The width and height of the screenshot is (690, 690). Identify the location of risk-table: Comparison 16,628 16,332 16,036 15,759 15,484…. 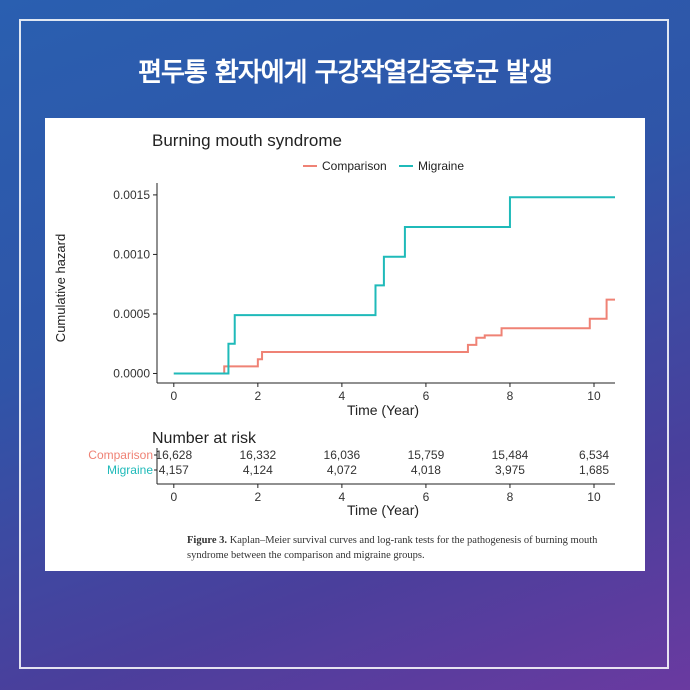
(351, 476).